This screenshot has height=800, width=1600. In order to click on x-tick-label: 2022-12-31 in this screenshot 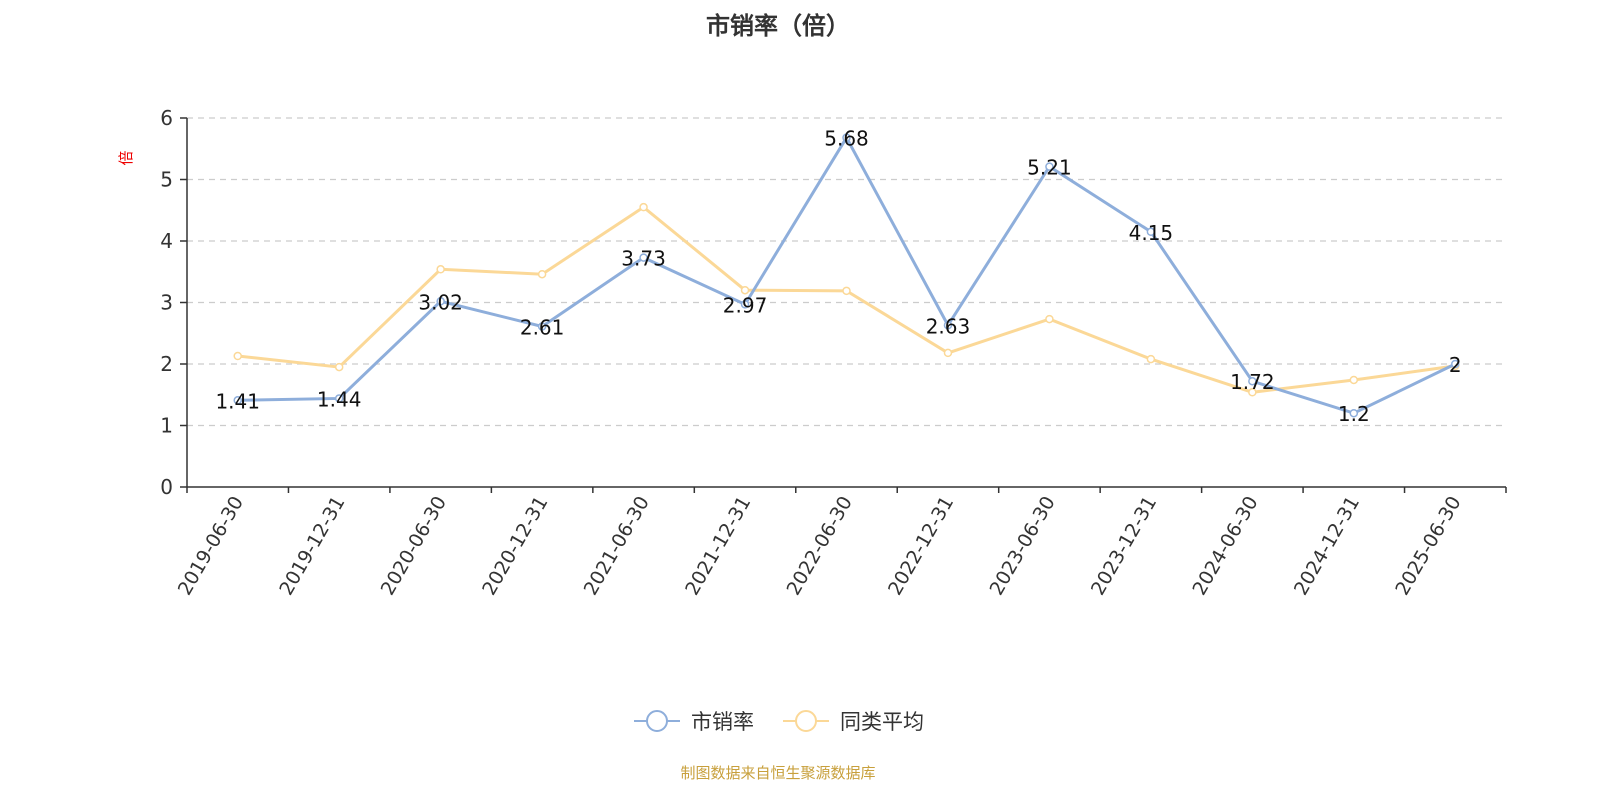, I will do `click(921, 546)`.